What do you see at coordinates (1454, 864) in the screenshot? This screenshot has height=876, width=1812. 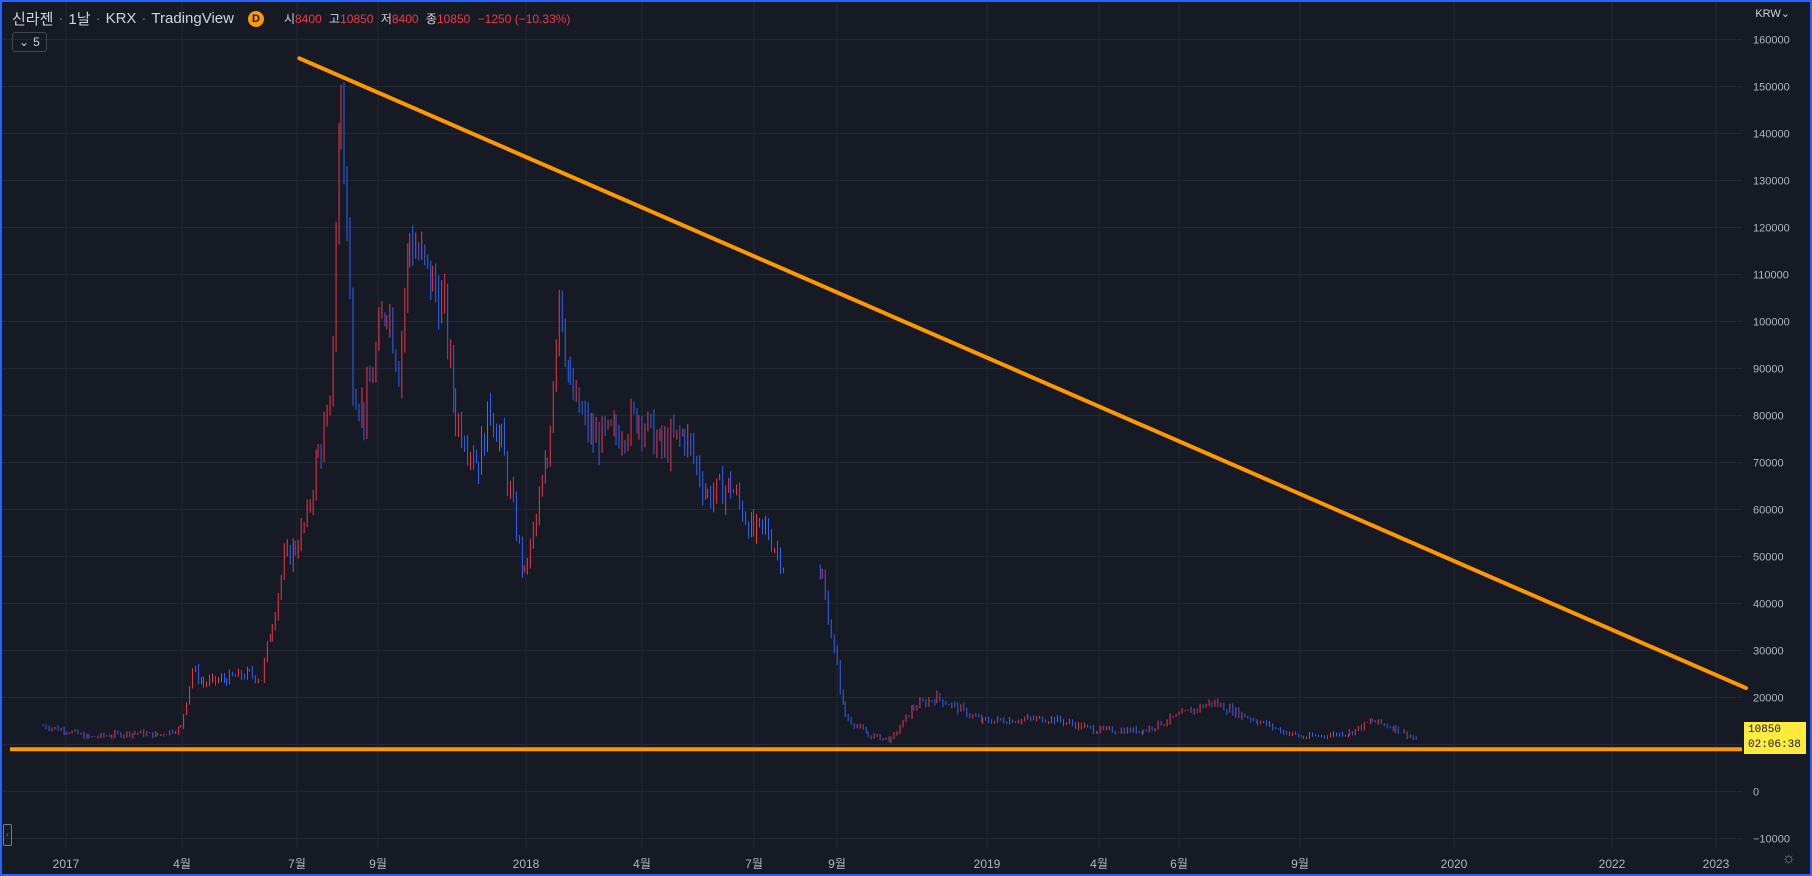 I see `x-tick-label: 2020` at bounding box center [1454, 864].